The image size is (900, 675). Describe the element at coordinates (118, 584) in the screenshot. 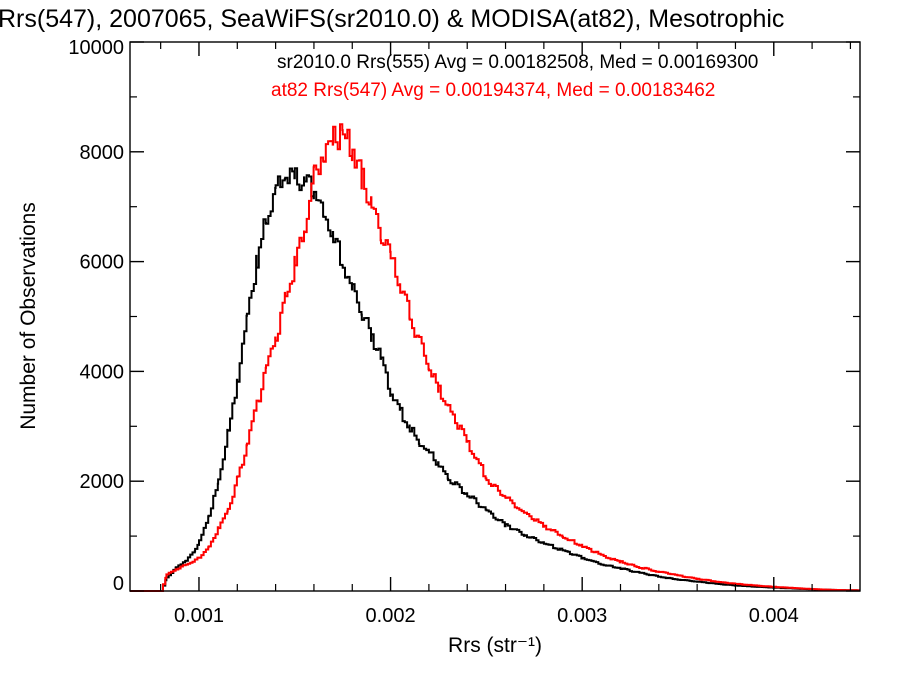

I see `y-tick-label: 0` at that location.